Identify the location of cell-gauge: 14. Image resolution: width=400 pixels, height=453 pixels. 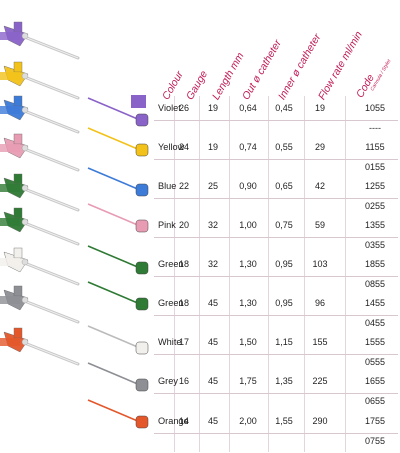
(184, 421).